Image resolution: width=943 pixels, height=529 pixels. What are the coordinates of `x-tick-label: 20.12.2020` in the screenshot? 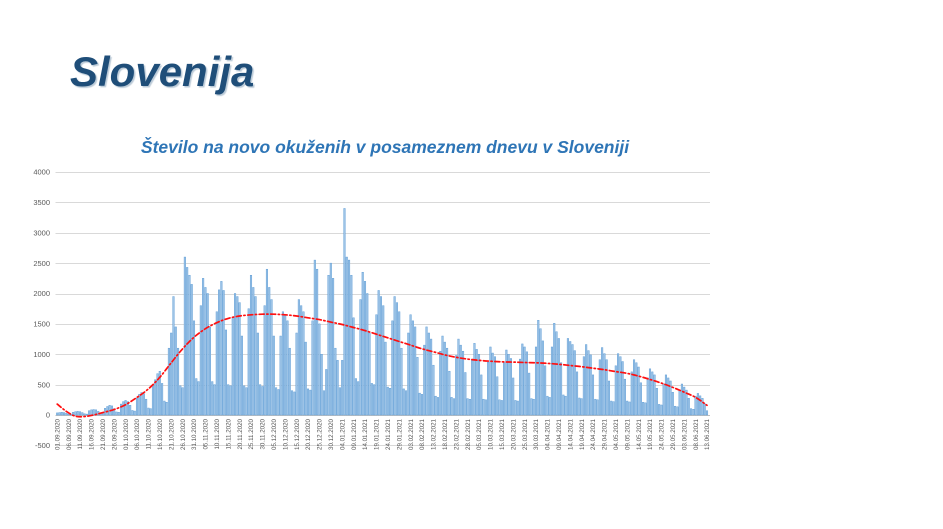 It's located at (308, 434).